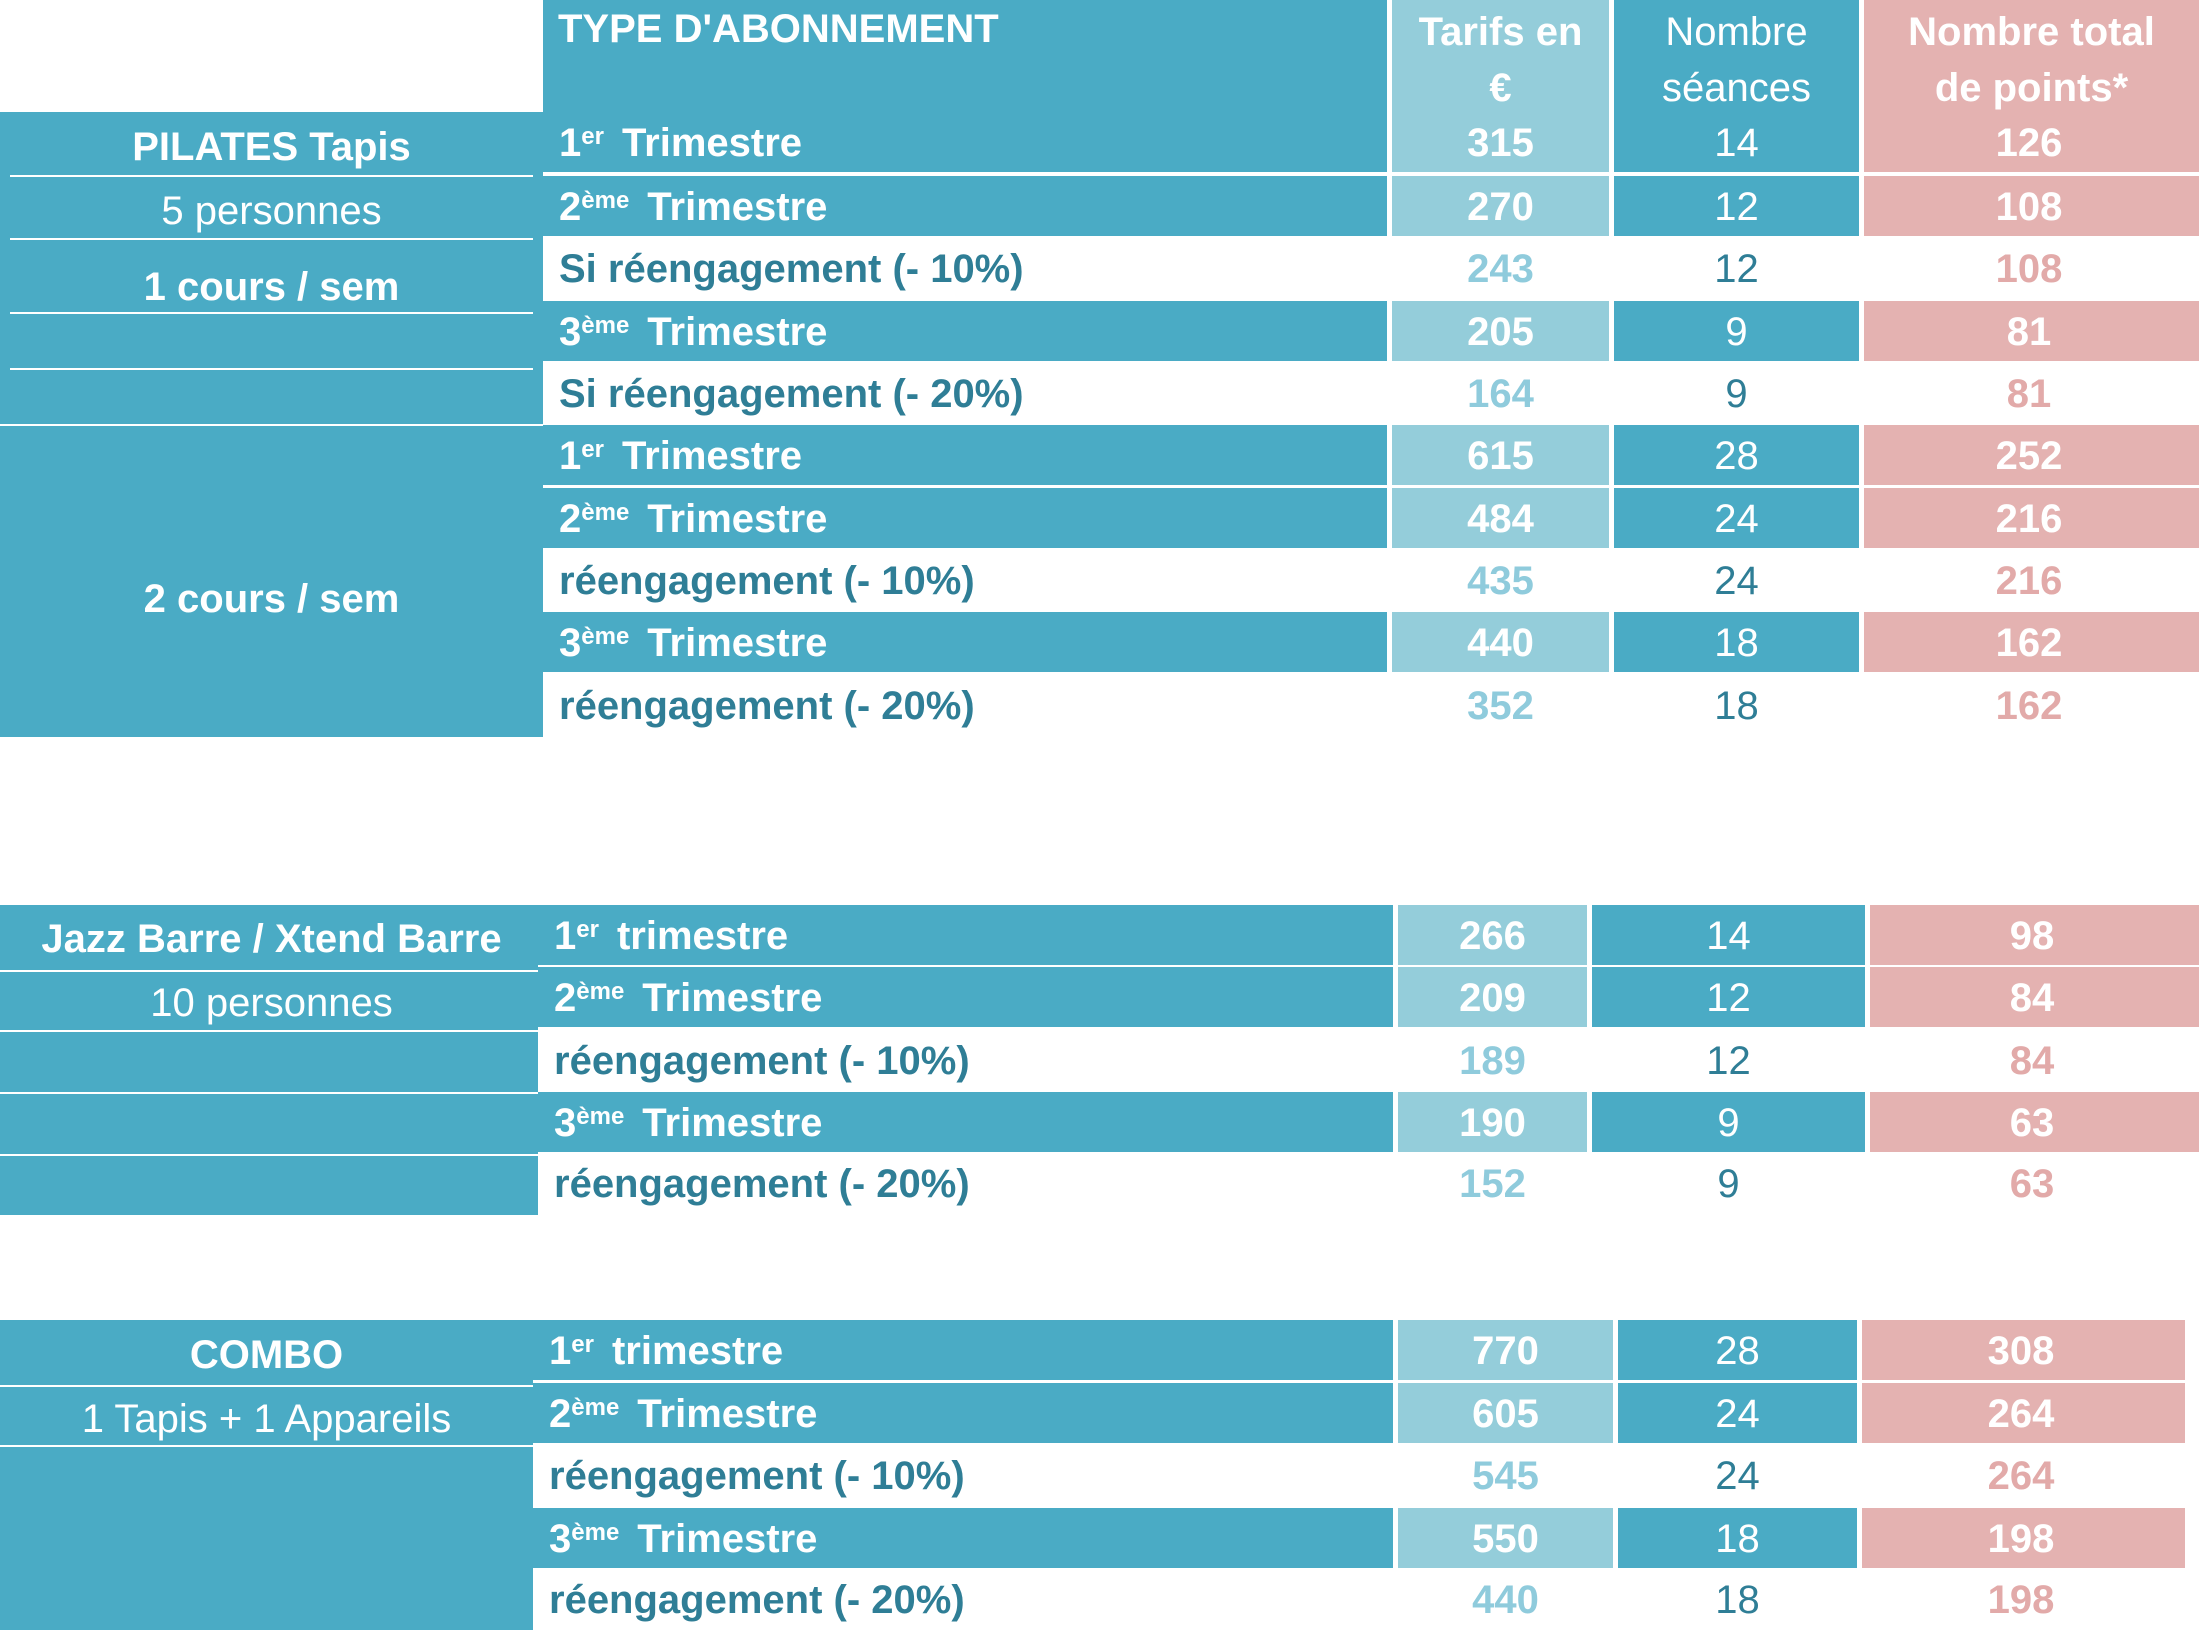  I want to click on jazz-row-0-tarif: 266, so click(1492, 936).